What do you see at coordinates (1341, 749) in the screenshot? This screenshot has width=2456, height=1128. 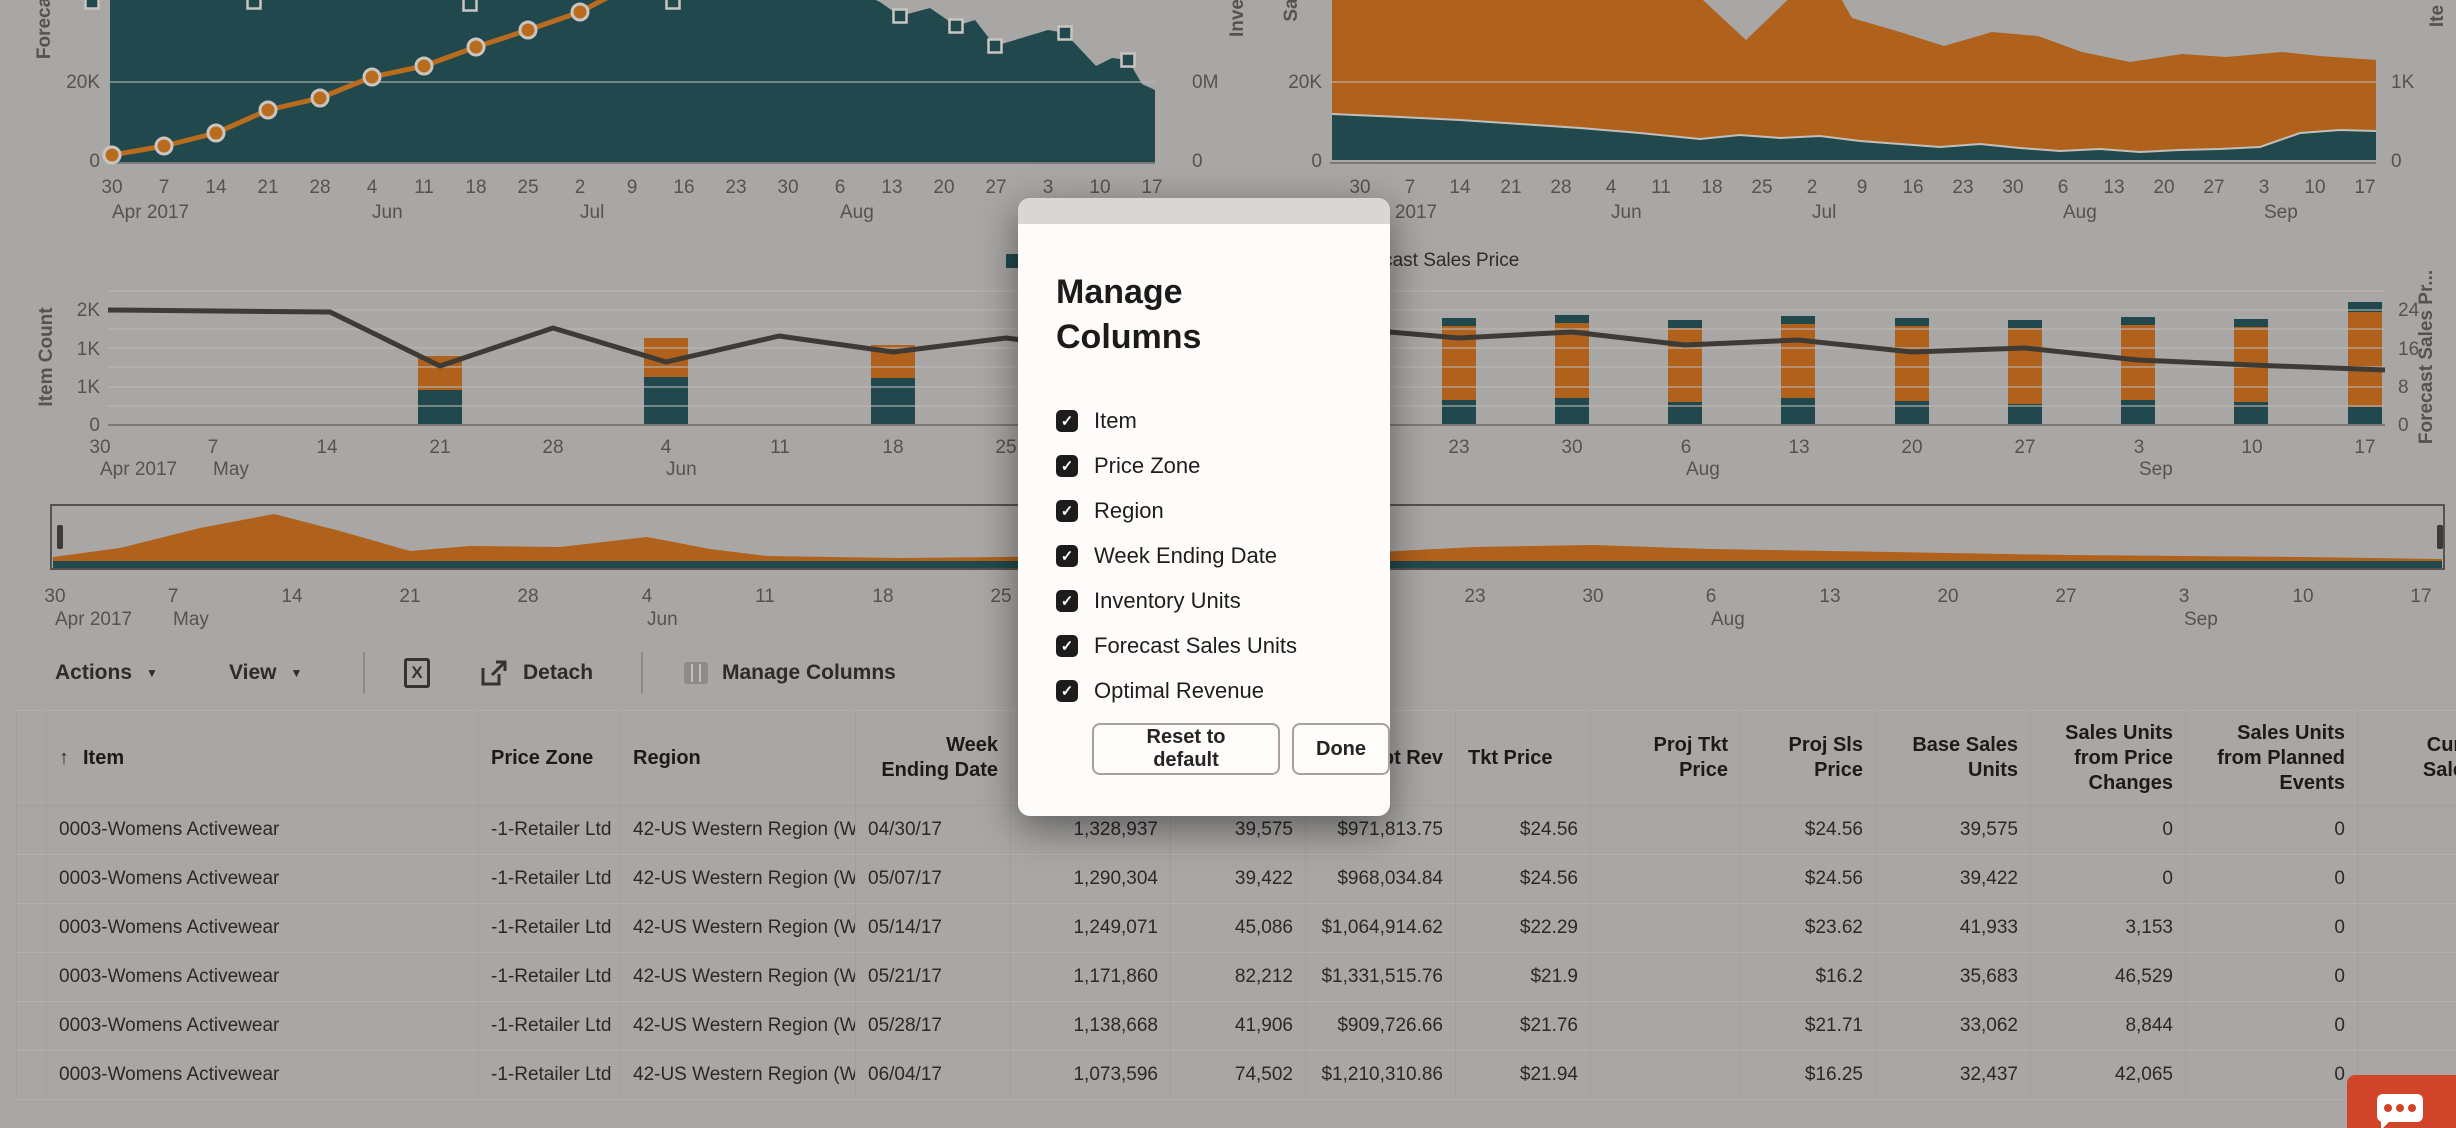 I see `done-button: Done` at bounding box center [1341, 749].